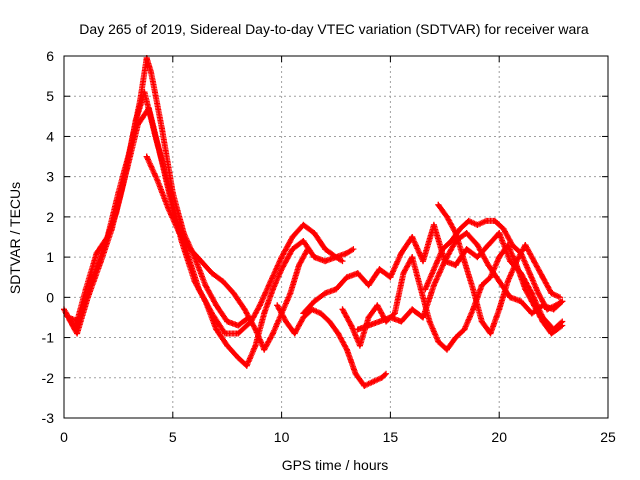 Image resolution: width=640 pixels, height=480 pixels. Describe the element at coordinates (50, 177) in the screenshot. I see `y-tick-label: 3` at that location.